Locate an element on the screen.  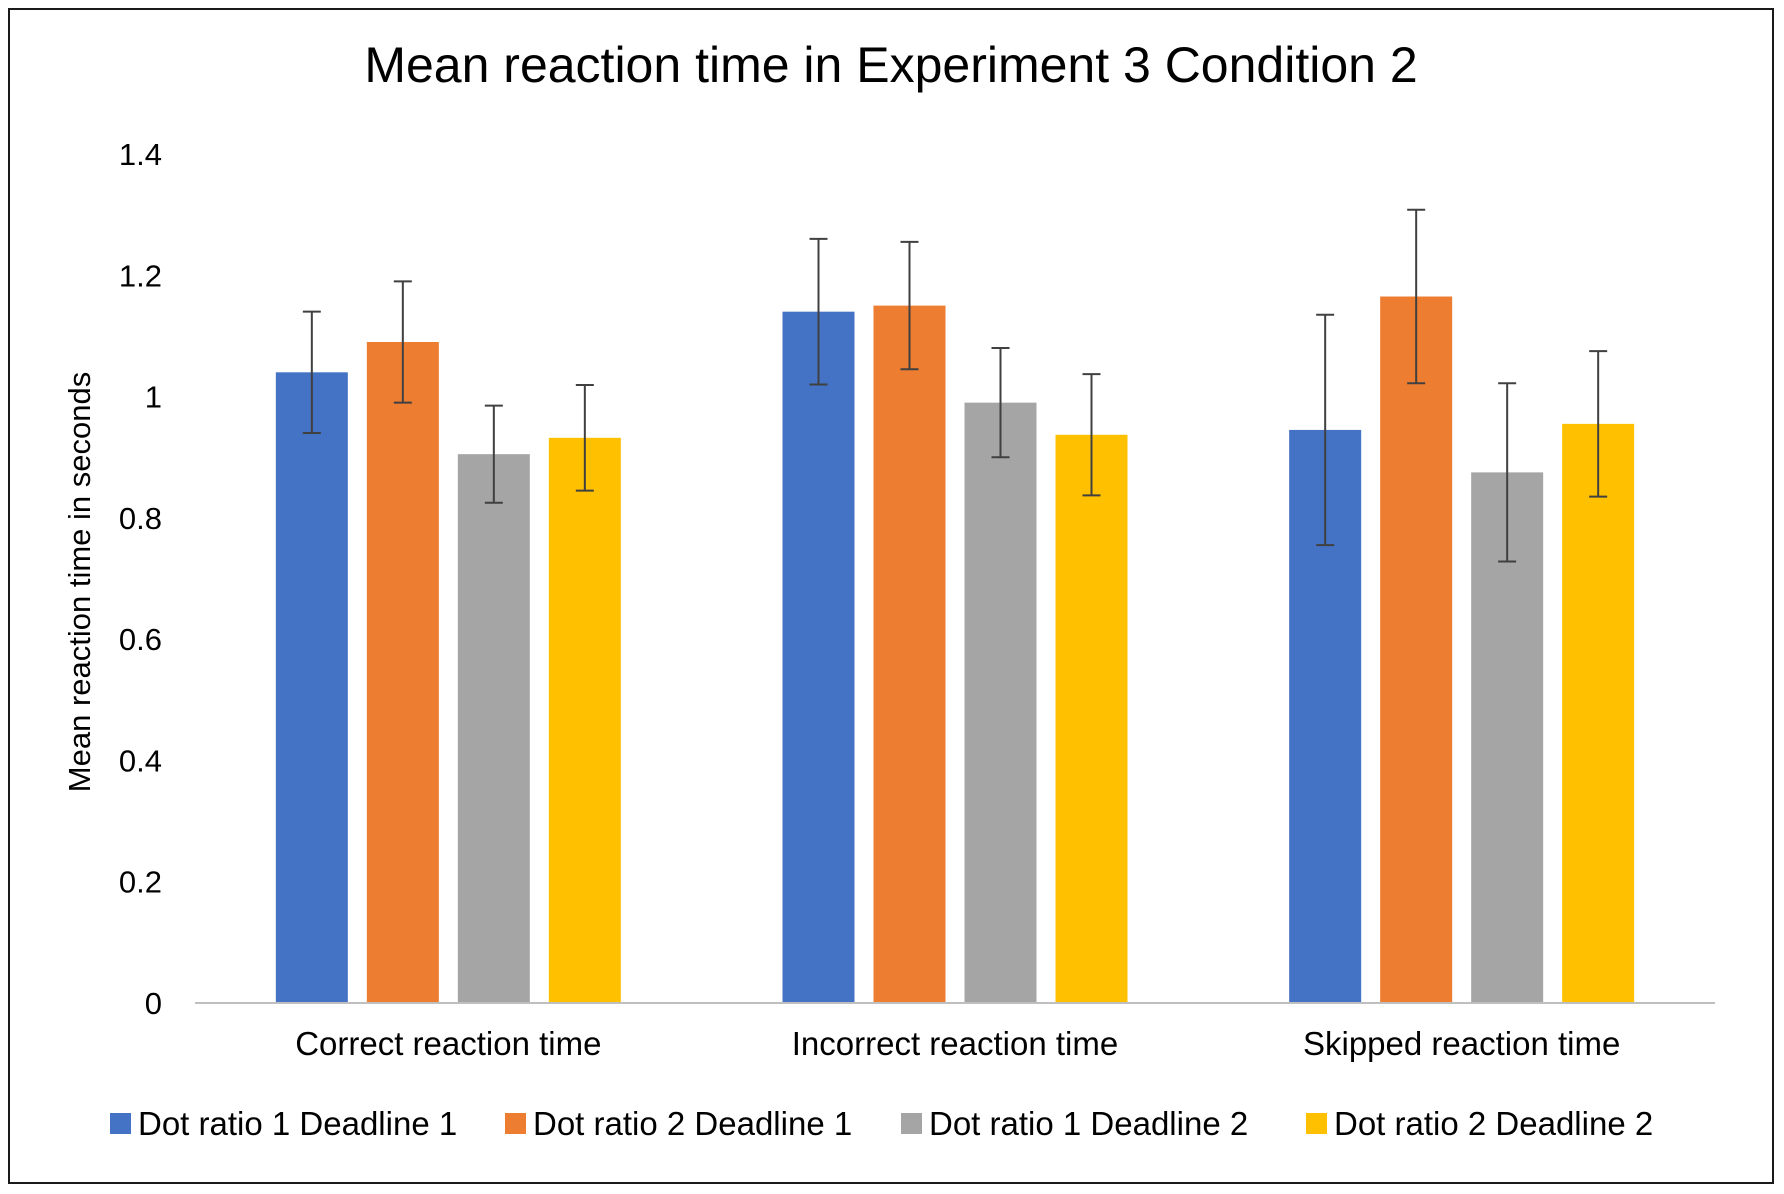
x-category-label: Skipped reaction time is located at coordinates (1461, 1043).